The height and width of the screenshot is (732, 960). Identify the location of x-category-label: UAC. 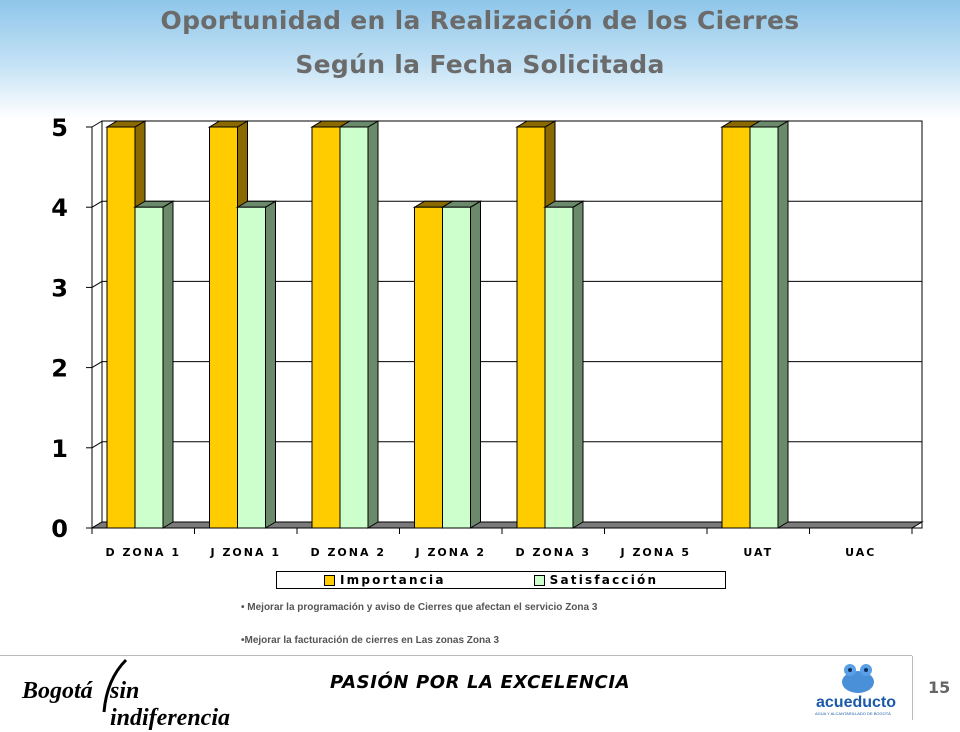
(860, 552).